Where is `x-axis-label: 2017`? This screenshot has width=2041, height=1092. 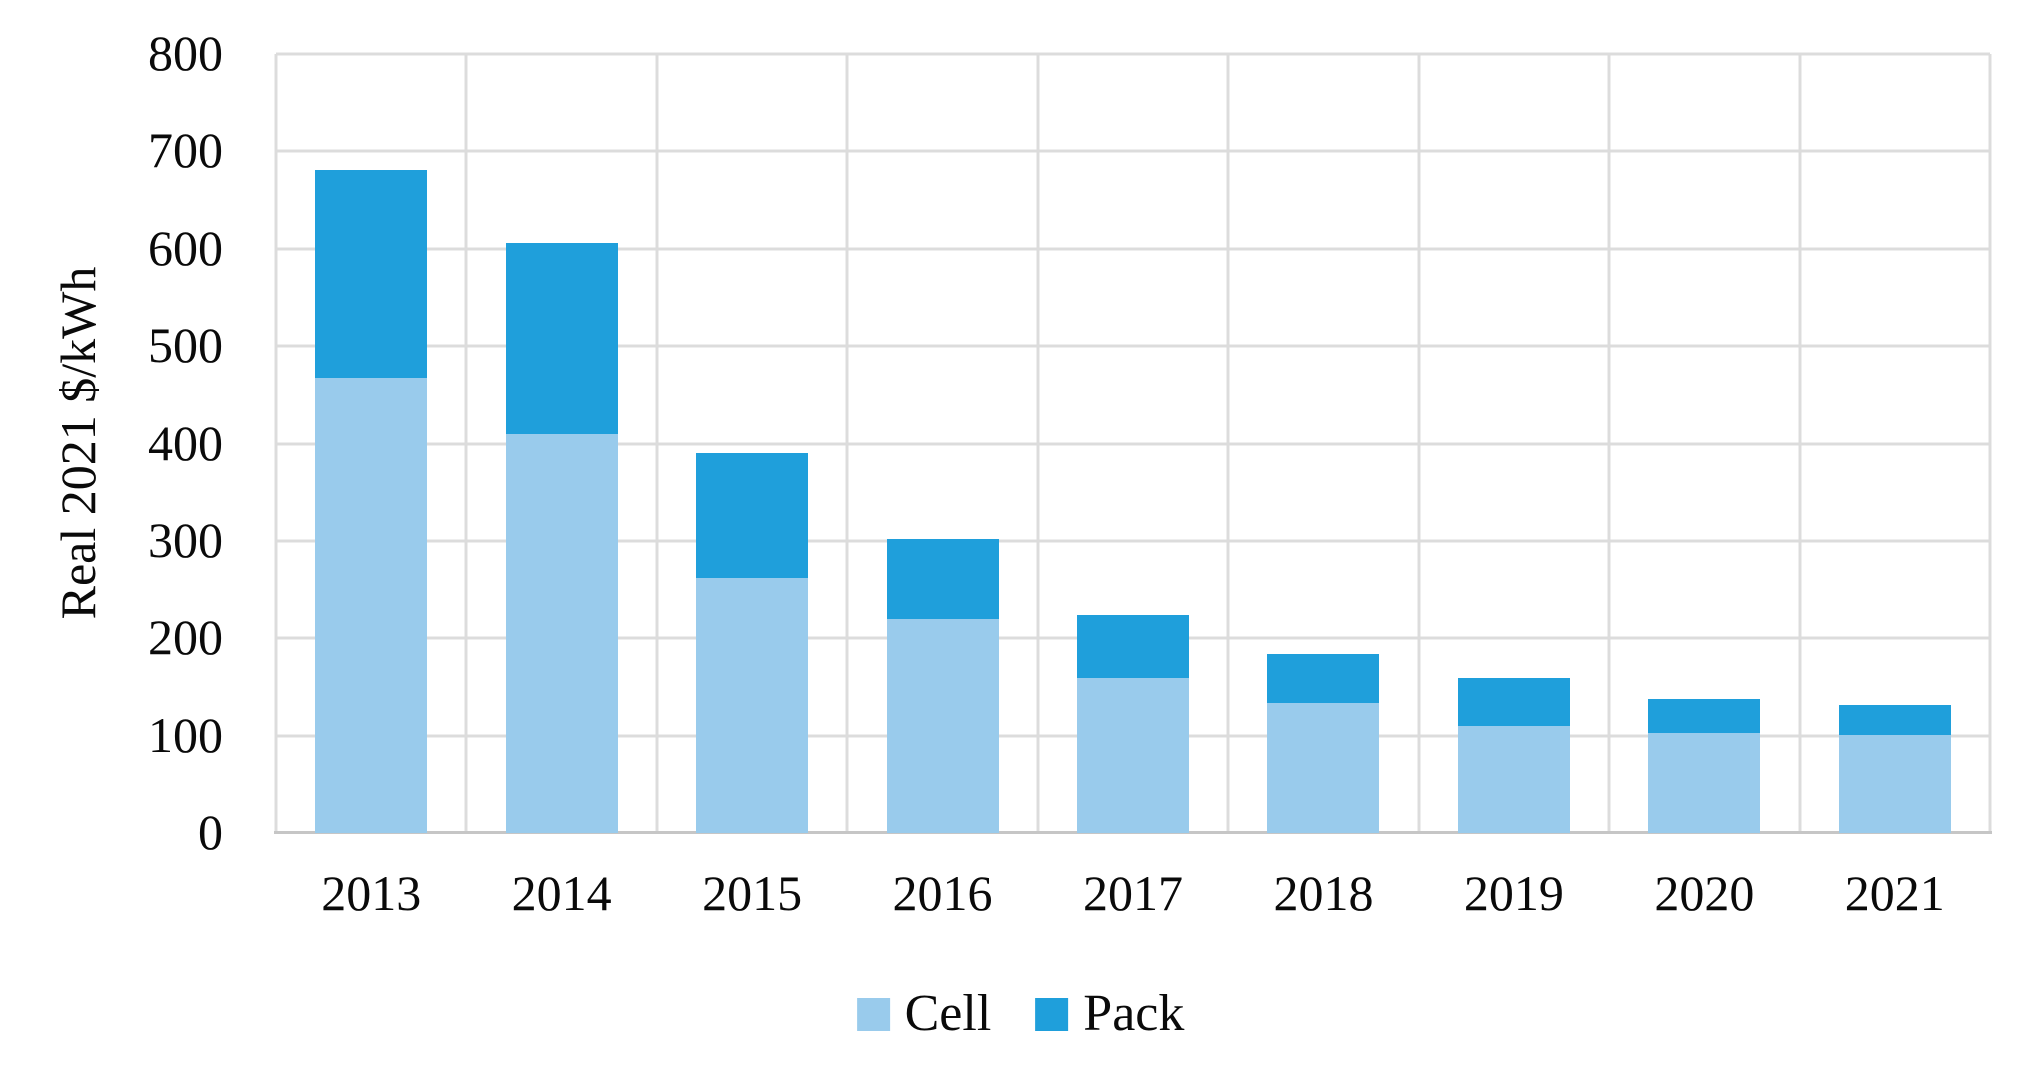
x-axis-label: 2017 is located at coordinates (1133, 893).